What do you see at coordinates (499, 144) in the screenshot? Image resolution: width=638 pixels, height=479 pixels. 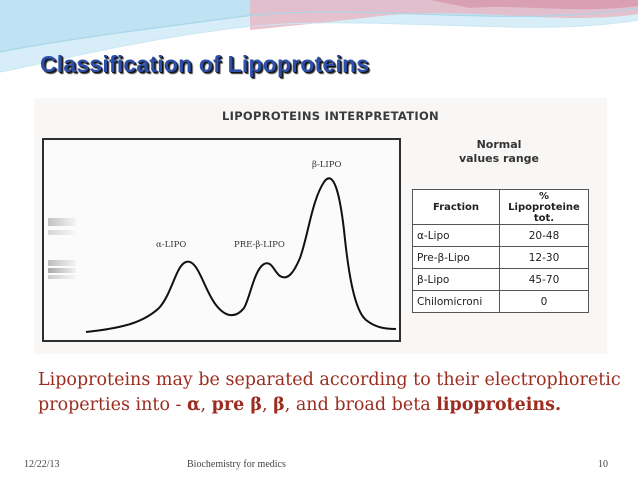 I see `normal-heading-line-1: Normal` at bounding box center [499, 144].